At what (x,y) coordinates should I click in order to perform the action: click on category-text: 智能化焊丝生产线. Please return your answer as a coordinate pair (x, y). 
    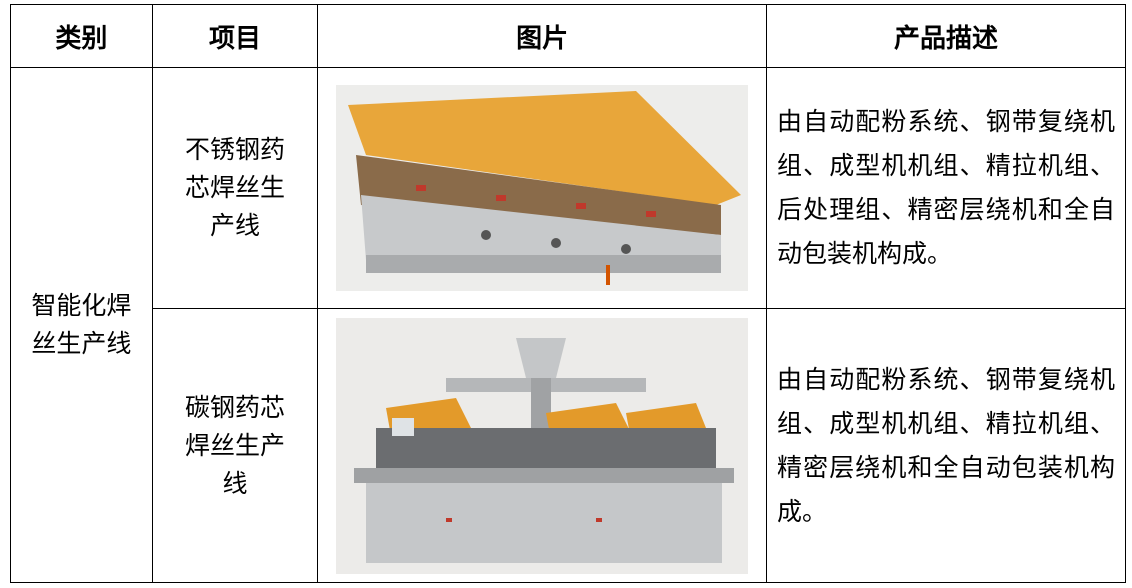
    Looking at the image, I should click on (81, 324).